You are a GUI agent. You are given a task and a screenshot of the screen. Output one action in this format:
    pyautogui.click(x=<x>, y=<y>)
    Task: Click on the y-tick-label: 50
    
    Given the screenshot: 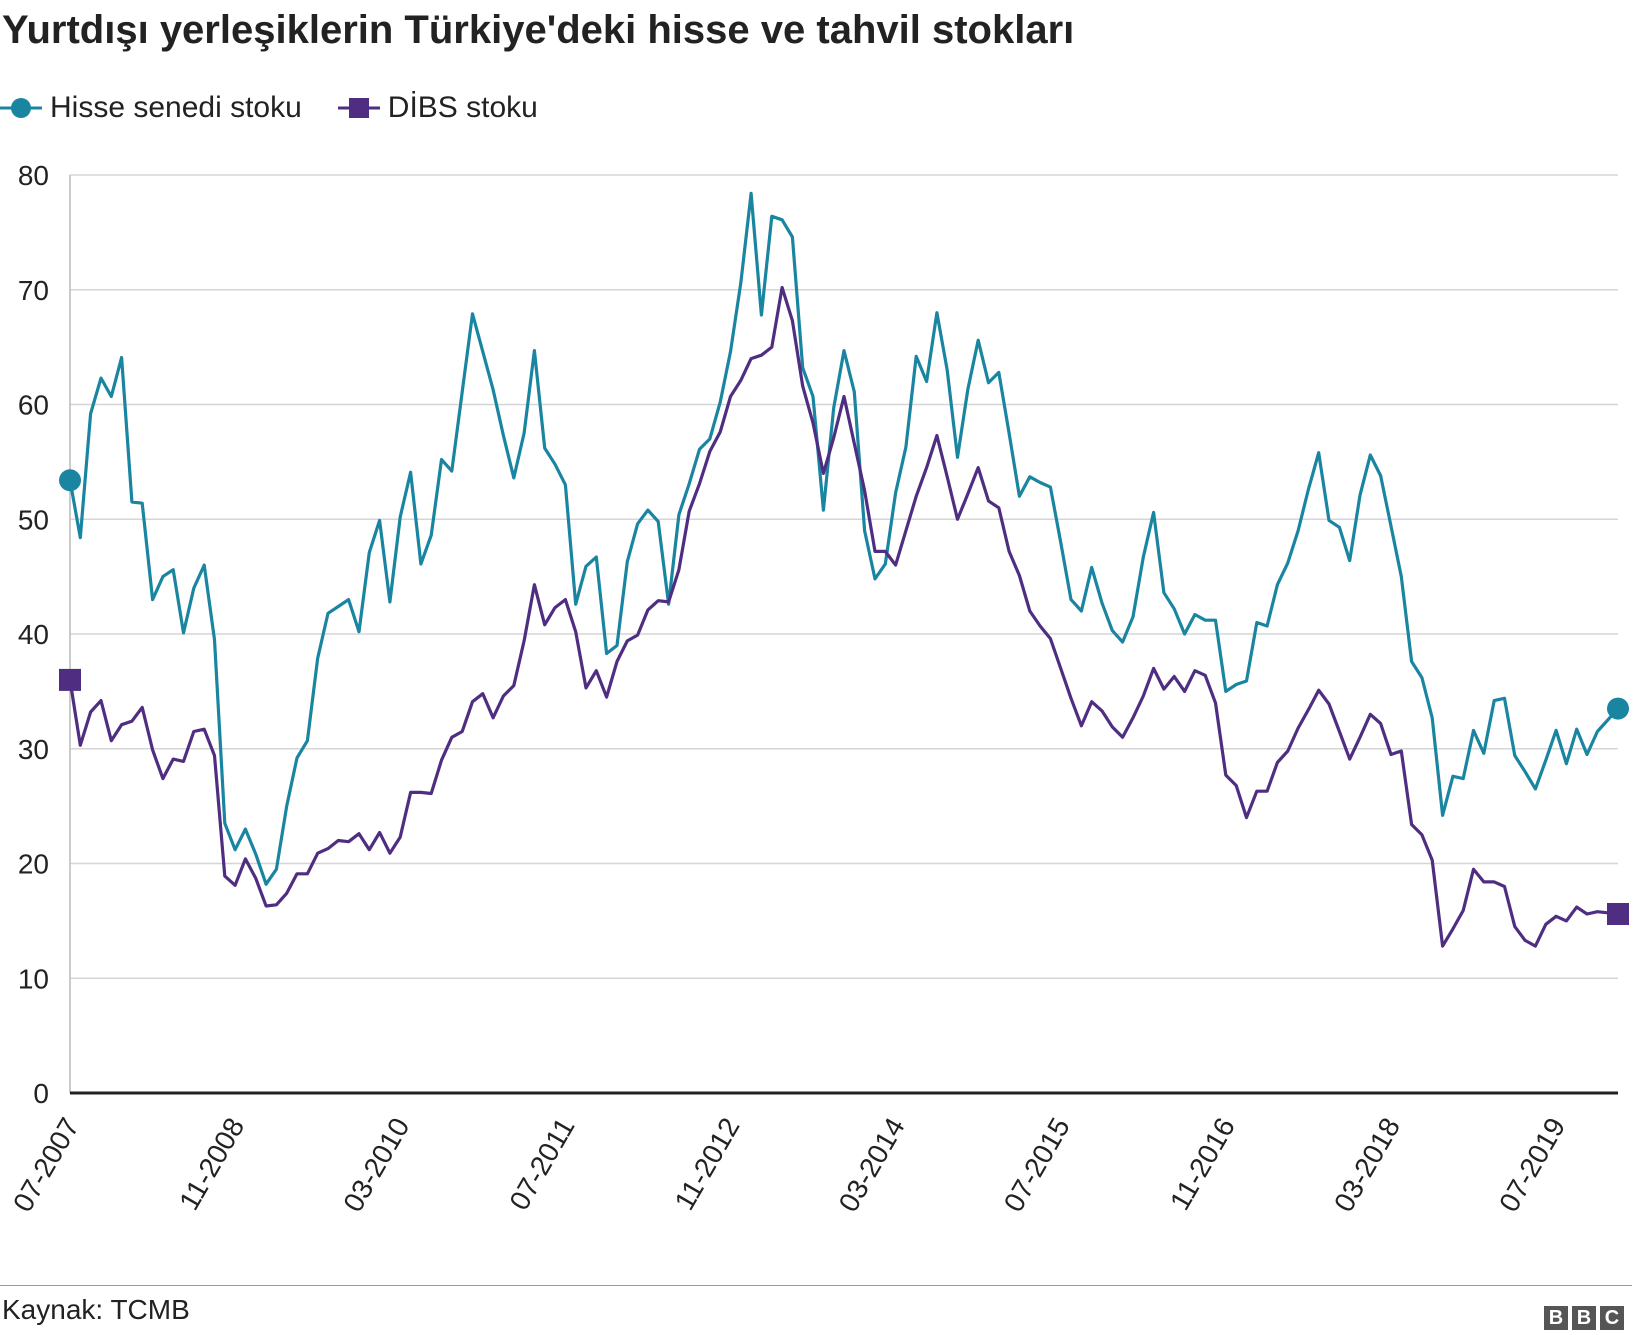 What is the action you would take?
    pyautogui.click(x=33, y=519)
    